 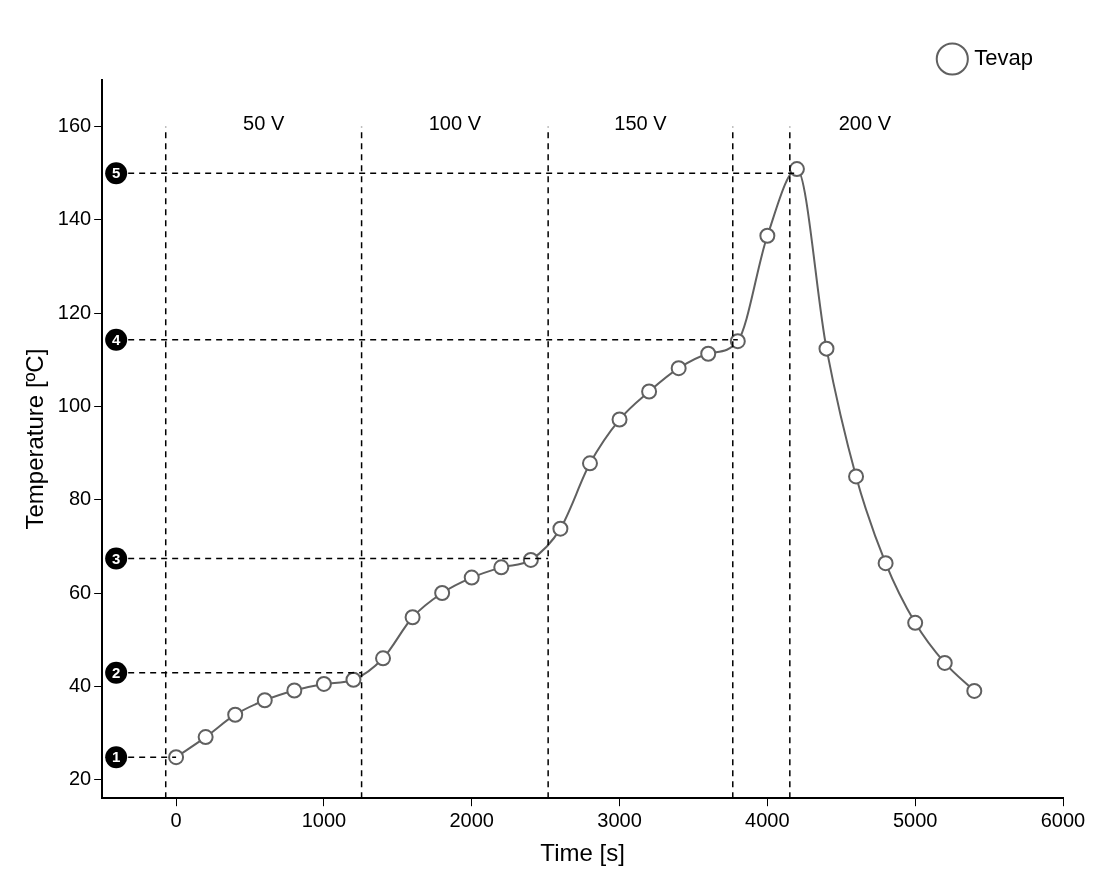 I want to click on y-tick-label: 20, so click(x=80, y=778).